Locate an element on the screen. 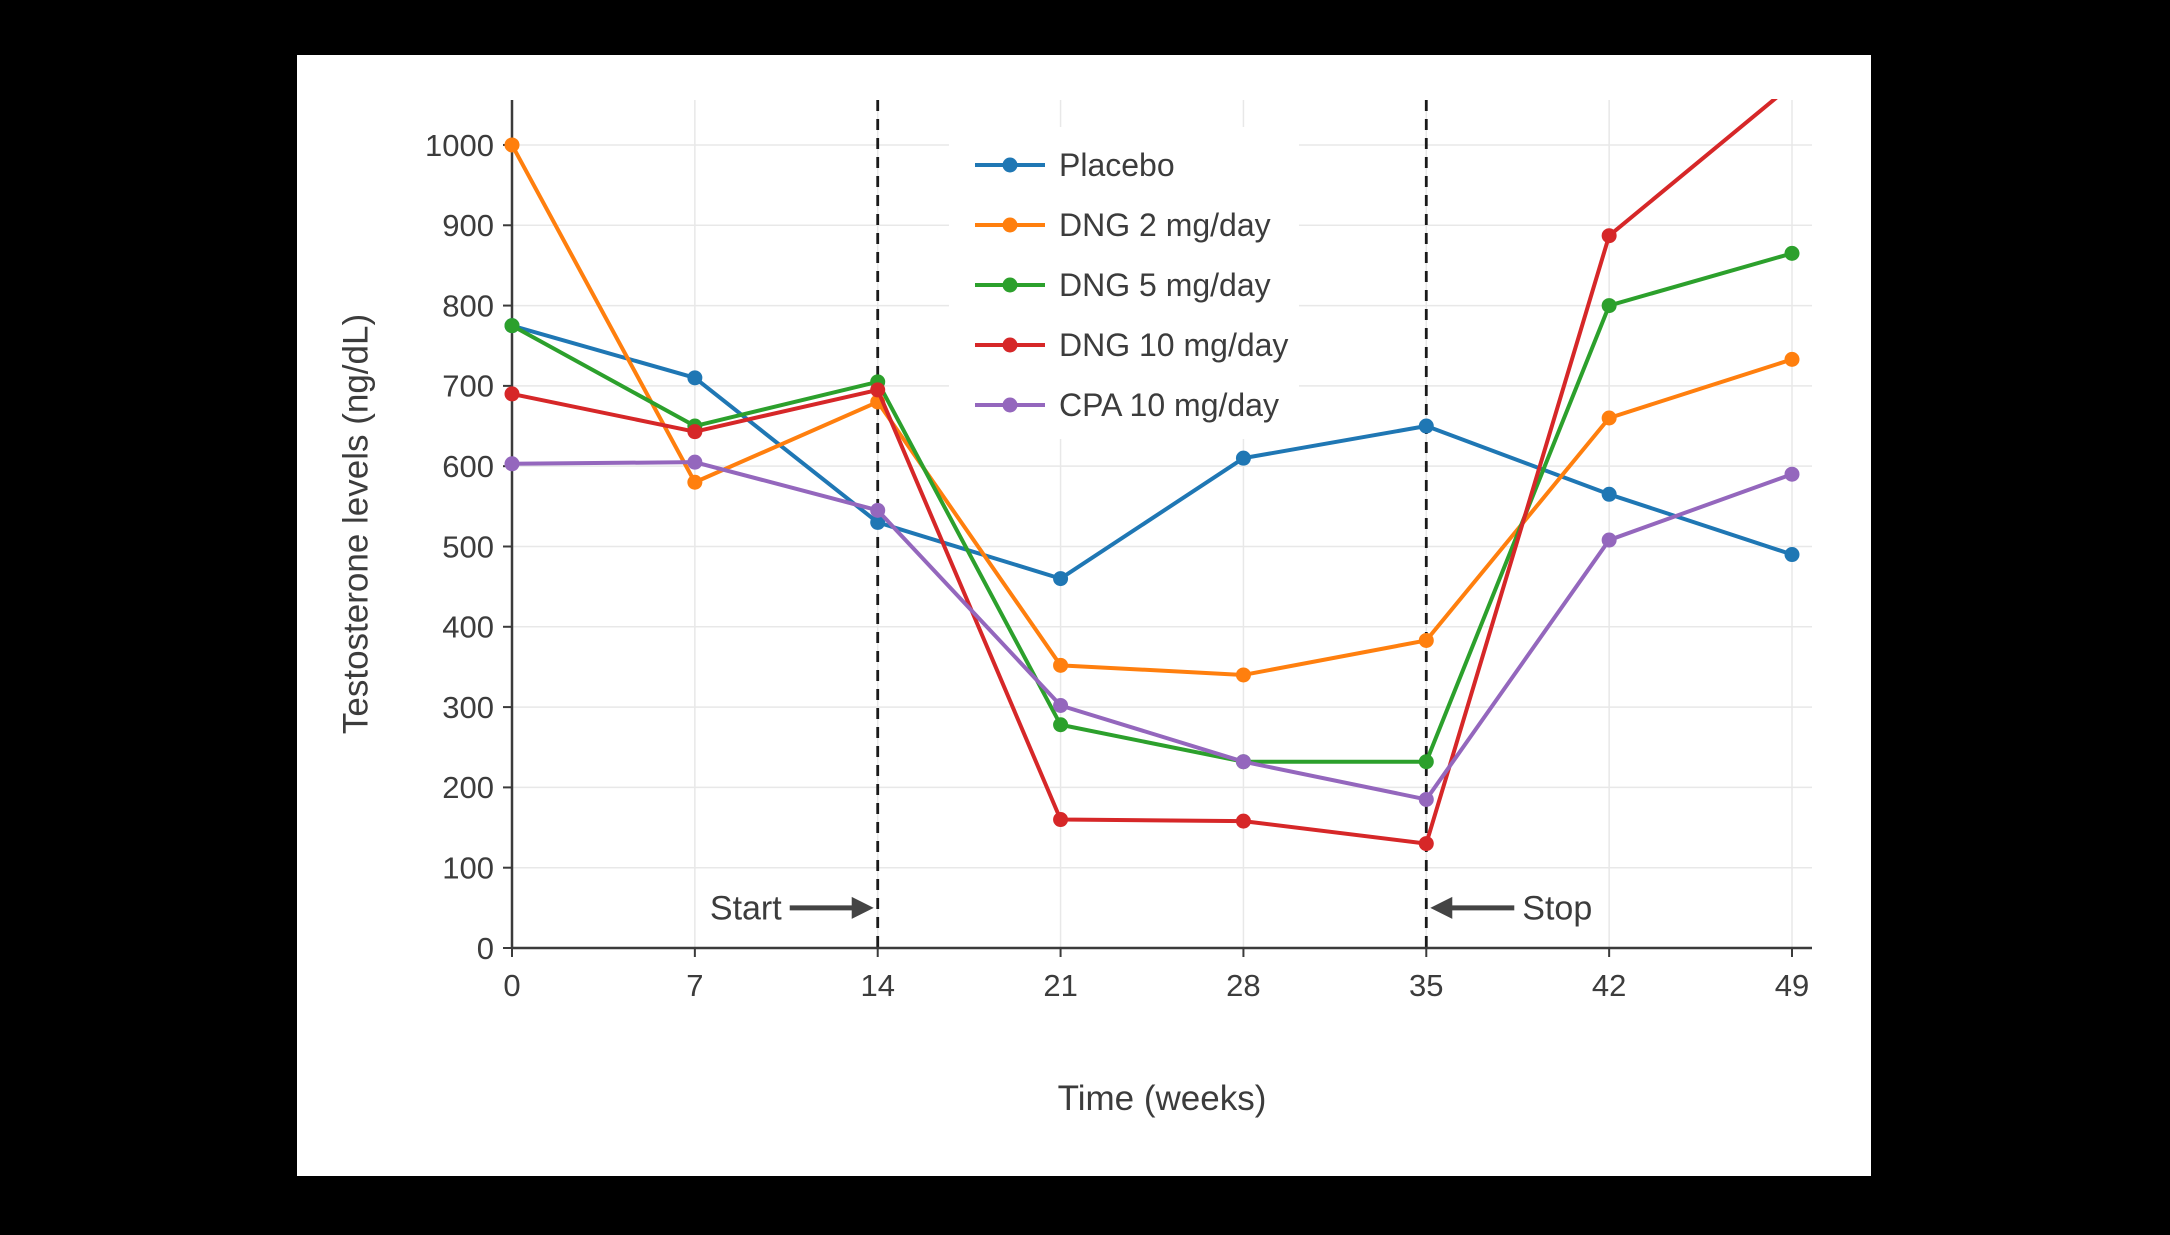 This screenshot has width=2170, height=1235. y-tick-label: 600 is located at coordinates (468, 466).